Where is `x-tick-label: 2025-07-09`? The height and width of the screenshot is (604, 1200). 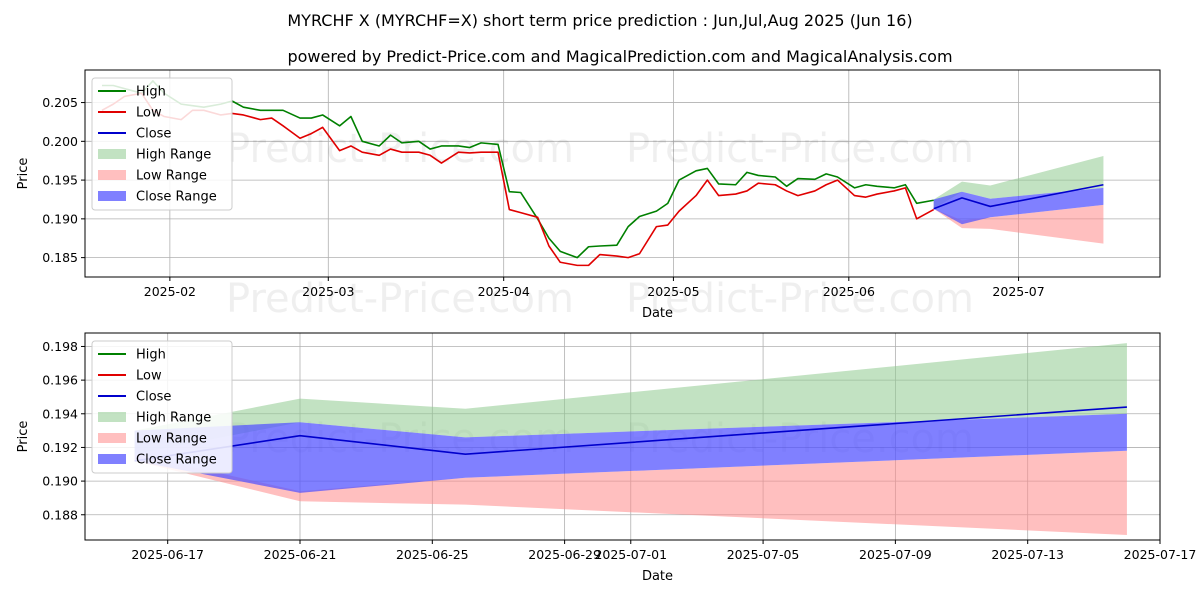 x-tick-label: 2025-07-09 is located at coordinates (895, 554).